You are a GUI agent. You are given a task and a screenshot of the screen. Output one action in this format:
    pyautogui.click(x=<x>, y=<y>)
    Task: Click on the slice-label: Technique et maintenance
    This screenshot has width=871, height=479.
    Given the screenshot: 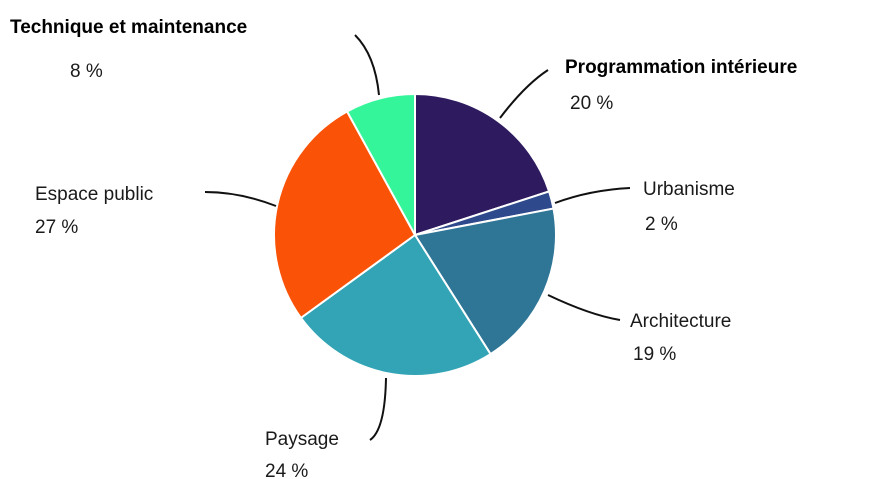 What is the action you would take?
    pyautogui.click(x=128, y=27)
    